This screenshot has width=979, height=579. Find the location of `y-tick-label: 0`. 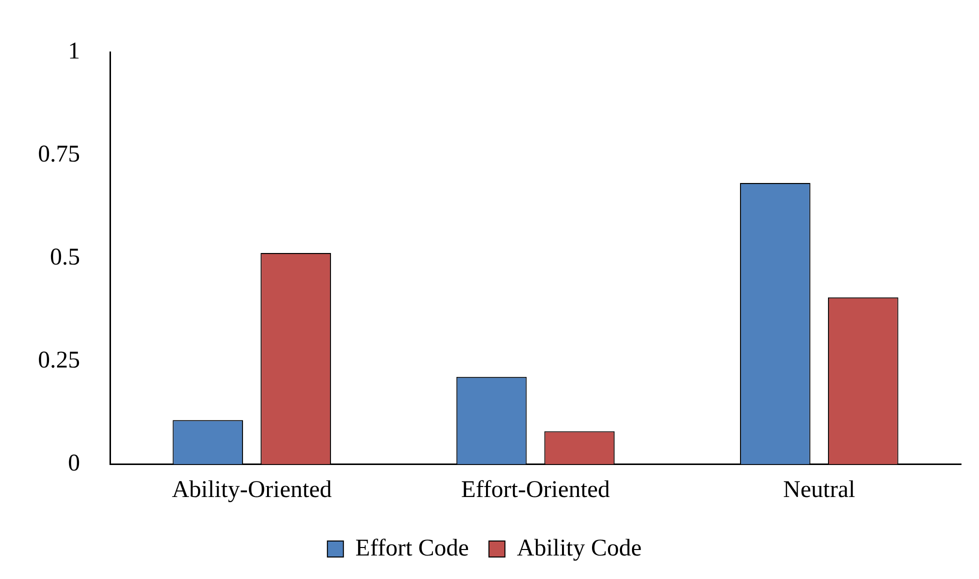

y-tick-label: 0 is located at coordinates (74, 463).